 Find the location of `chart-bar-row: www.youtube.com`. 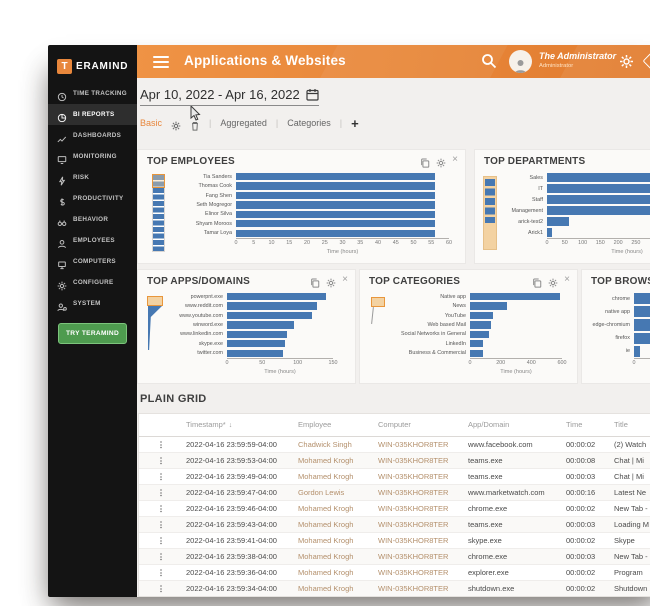

chart-bar-row: www.youtube.com is located at coordinates (250, 315).